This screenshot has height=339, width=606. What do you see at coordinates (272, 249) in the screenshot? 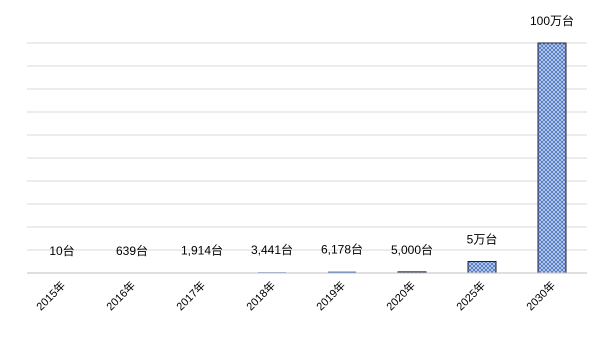
I see `data-label: 3,441台` at bounding box center [272, 249].